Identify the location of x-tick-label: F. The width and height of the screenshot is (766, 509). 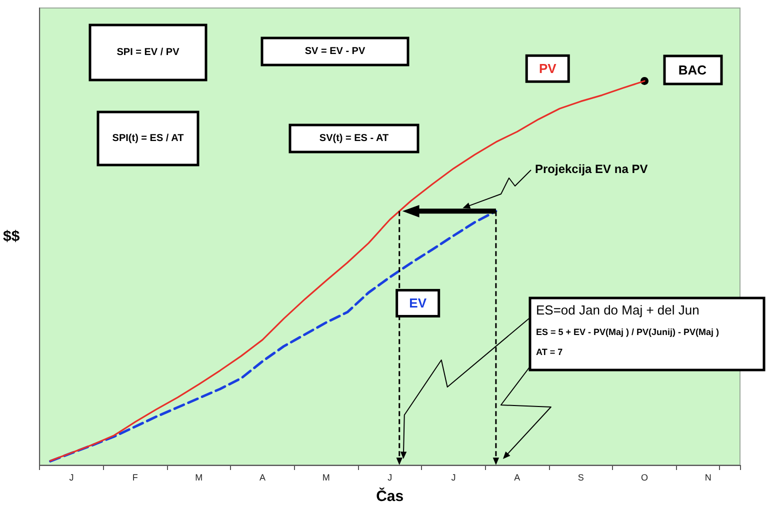
(135, 477).